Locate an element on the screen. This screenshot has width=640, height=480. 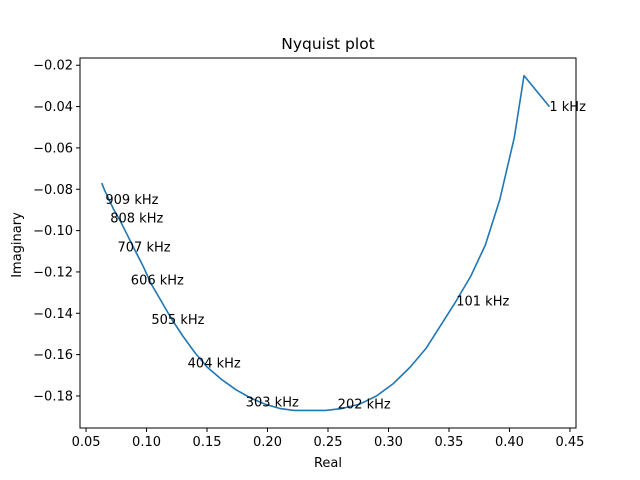
frequency-label: 505 kHz is located at coordinates (177, 320).